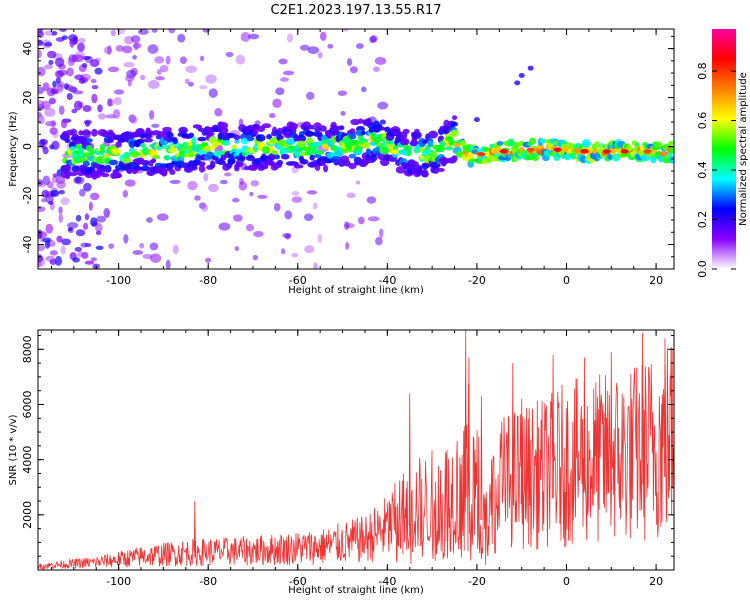  Describe the element at coordinates (13, 449) in the screenshot. I see `snr-y-axis-label: SNR (10 * v/v)` at that location.